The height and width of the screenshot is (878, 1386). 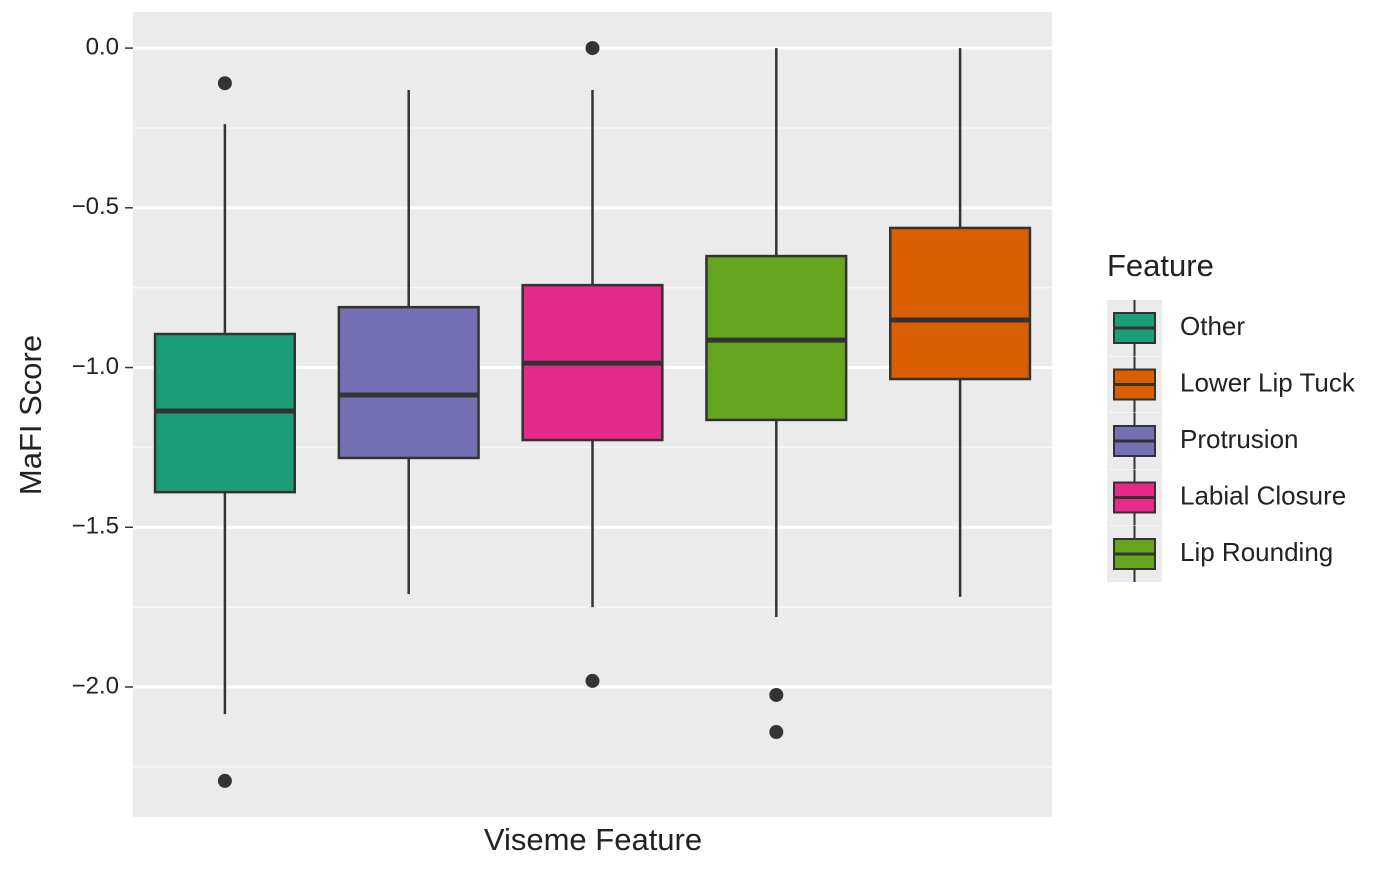 I want to click on legend-label: Other, so click(x=1212, y=326).